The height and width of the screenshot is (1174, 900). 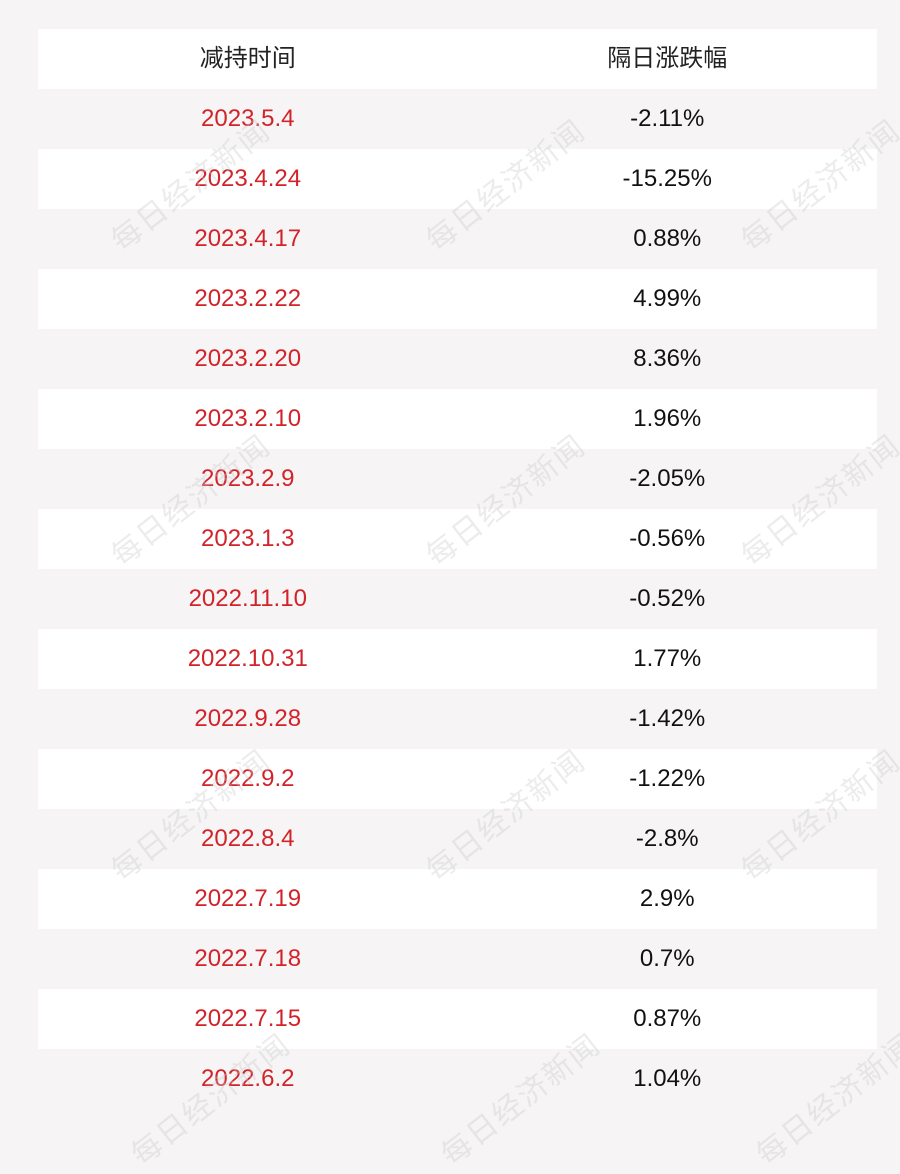 I want to click on change-cell: 0.87%, so click(x=667, y=1018).